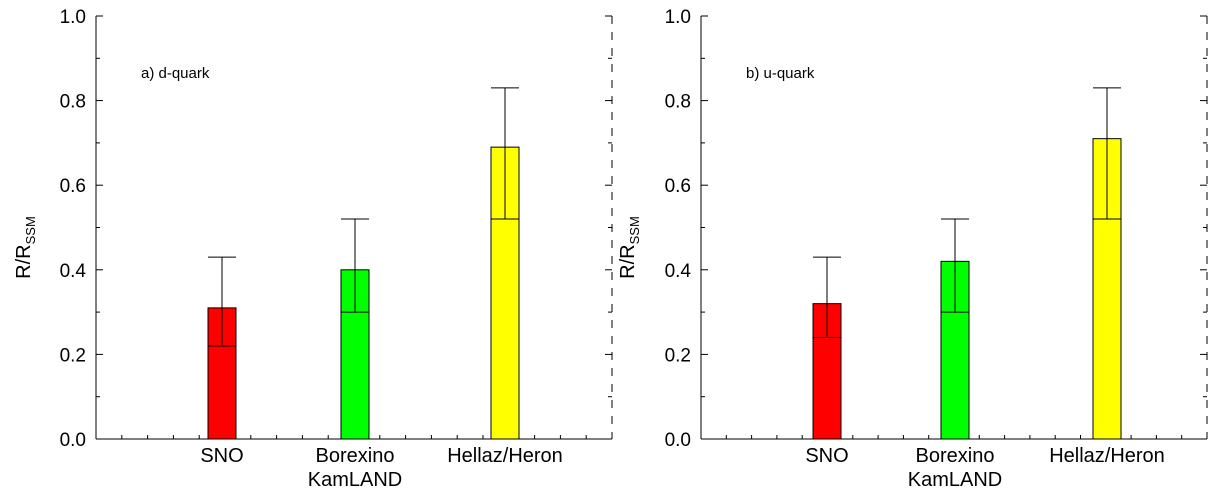 The width and height of the screenshot is (1210, 496). Describe the element at coordinates (175, 73) in the screenshot. I see `panel-label: a) d-quark` at that location.